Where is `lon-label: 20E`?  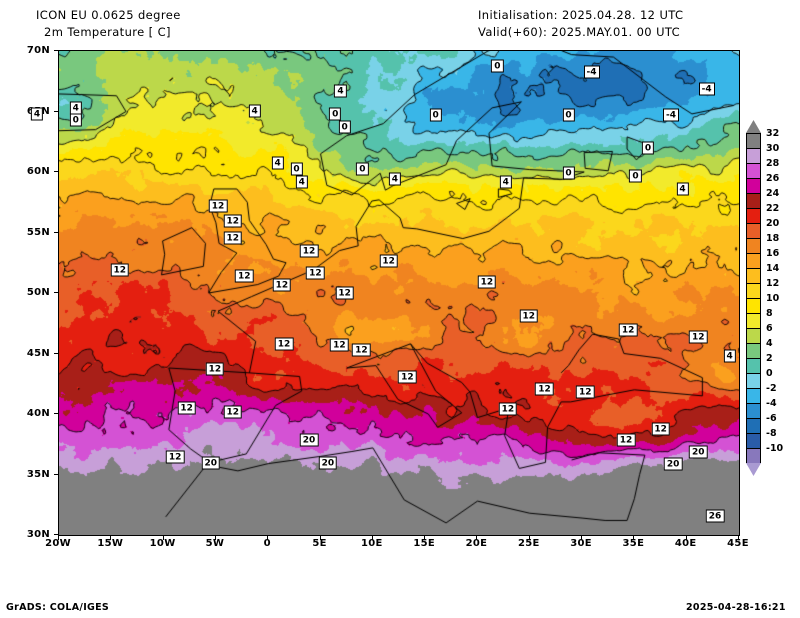
lon-label: 20E is located at coordinates (476, 543).